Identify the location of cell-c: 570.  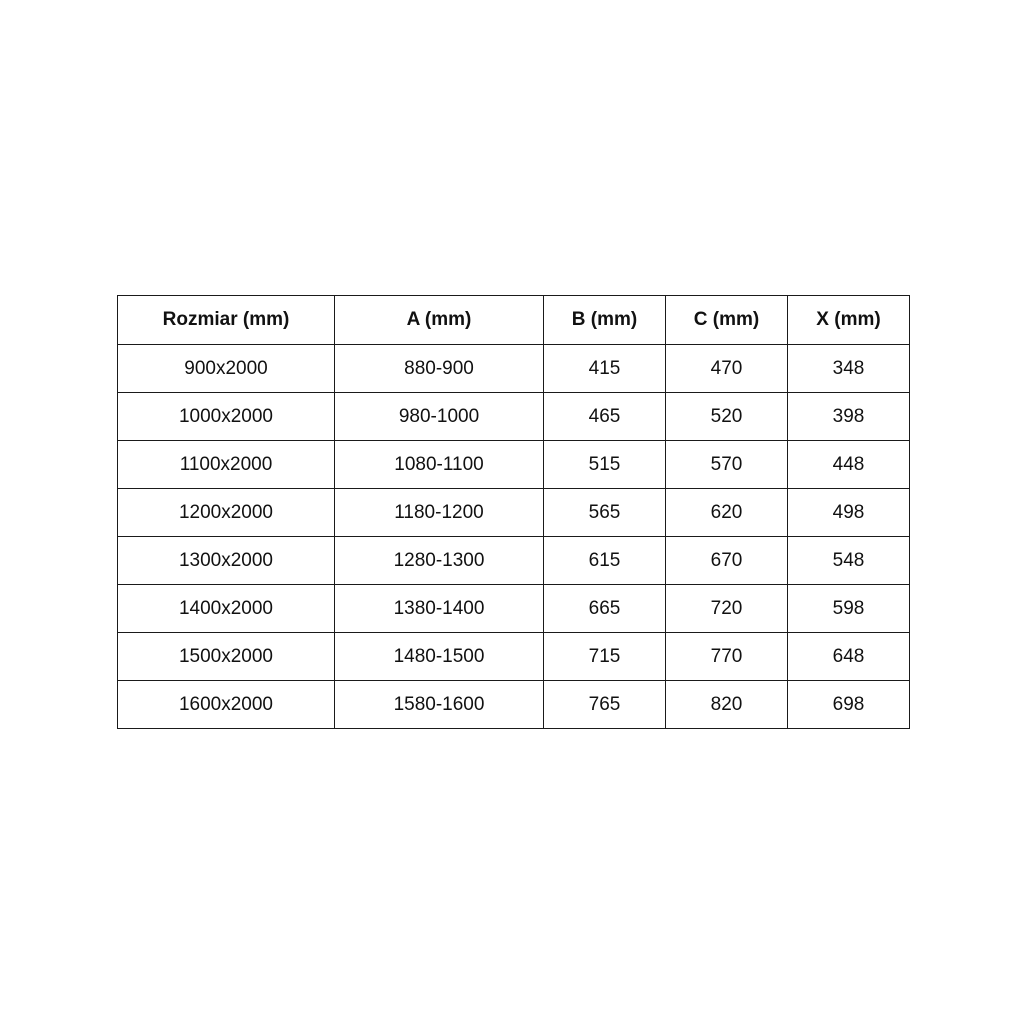
(726, 464).